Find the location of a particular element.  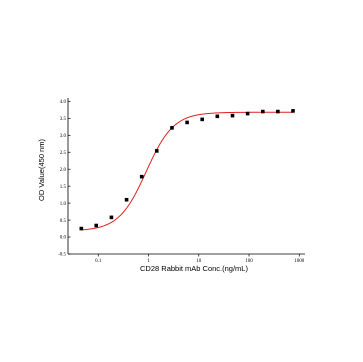

y-tick-label: -0.5 is located at coordinates (62, 255).